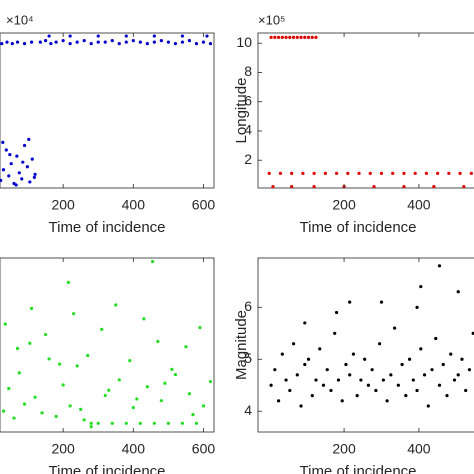 The height and width of the screenshot is (474, 474). Describe the element at coordinates (20, 19) in the screenshot. I see `y-multiplier: ×10⁴` at that location.